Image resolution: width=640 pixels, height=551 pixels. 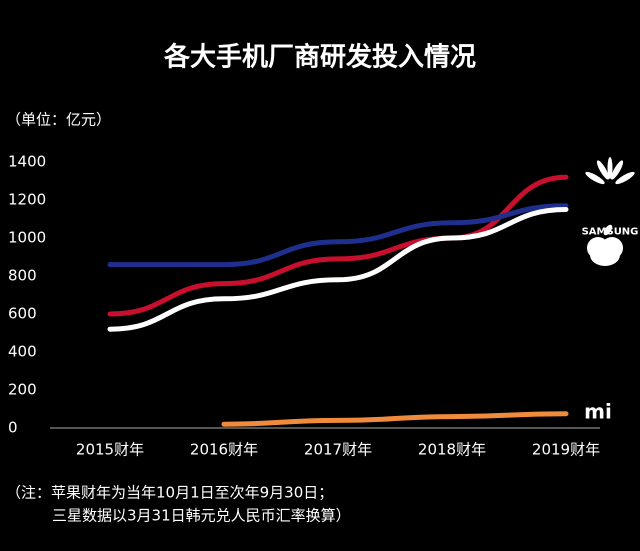 I want to click on x-tick-label: 2017财年, so click(x=338, y=450).